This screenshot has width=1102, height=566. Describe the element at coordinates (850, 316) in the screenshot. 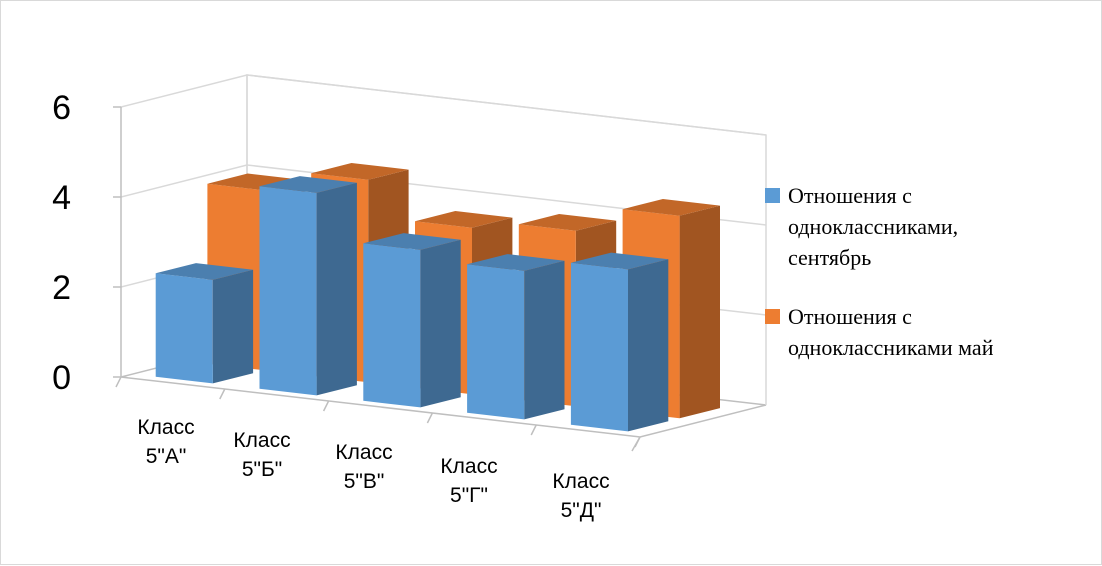

I see `legend-label-2: Отношения с` at that location.